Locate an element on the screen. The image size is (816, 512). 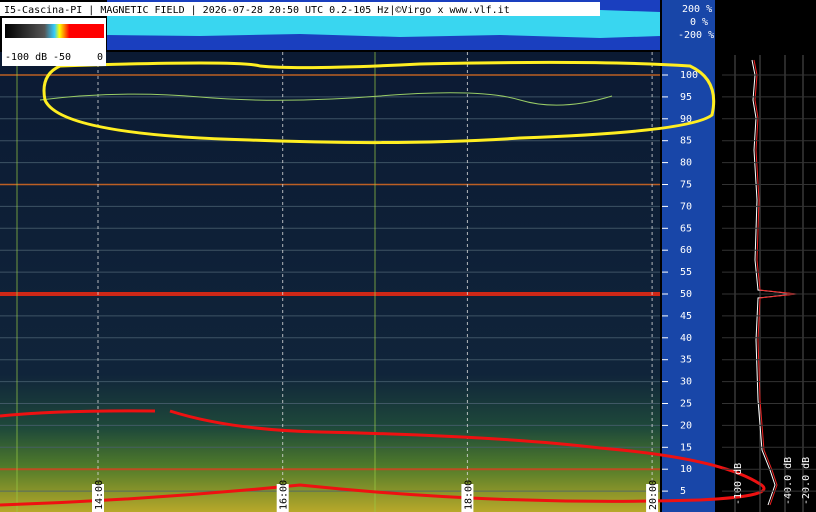
frequency-axis-bg is located at coordinates (688, 256).